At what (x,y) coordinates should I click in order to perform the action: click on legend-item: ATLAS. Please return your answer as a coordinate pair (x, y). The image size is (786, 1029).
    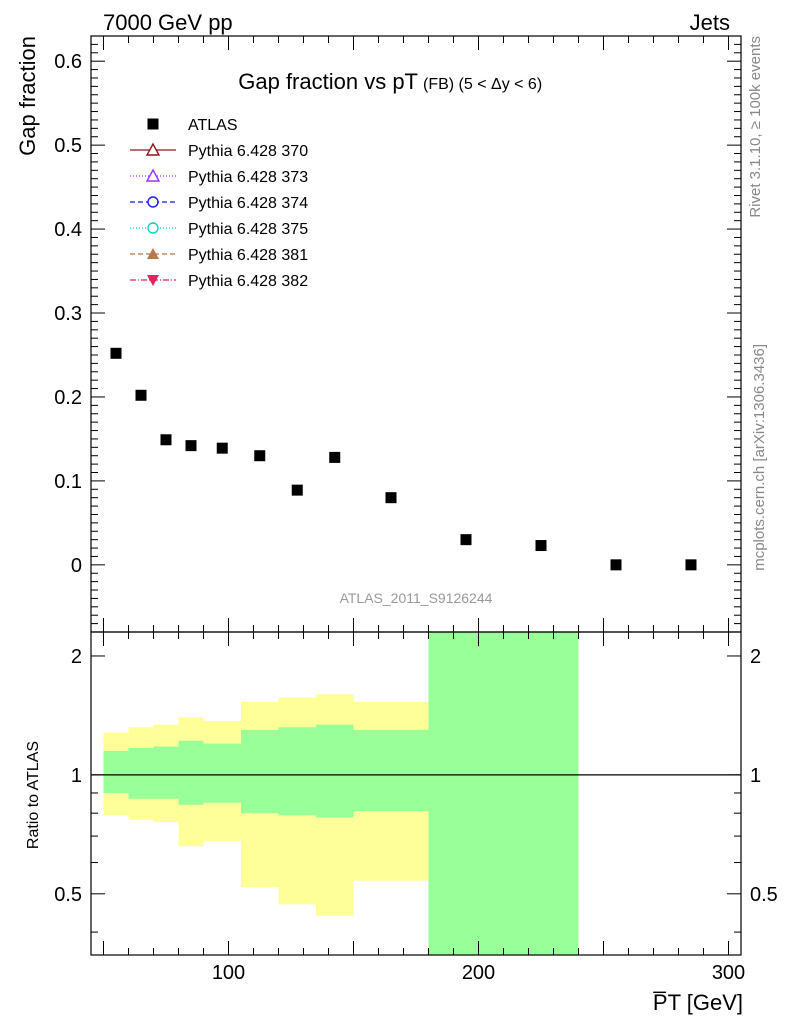
    Looking at the image, I should click on (192, 125).